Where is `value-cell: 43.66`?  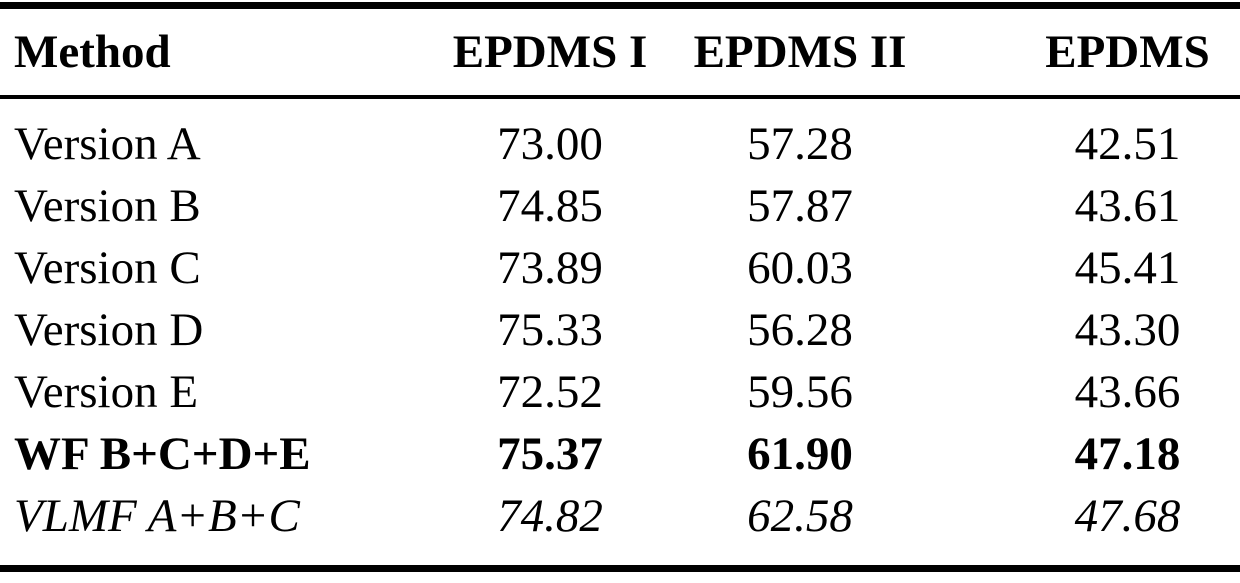 value-cell: 43.66 is located at coordinates (1127, 391).